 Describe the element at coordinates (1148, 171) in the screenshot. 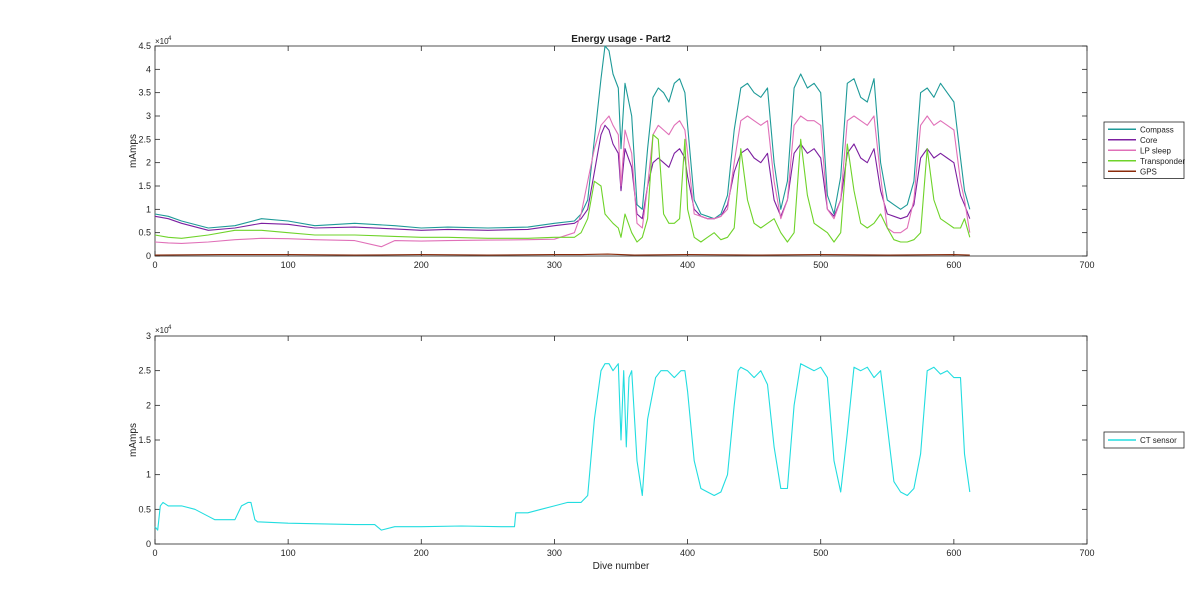

I see `legend-entry: GPS` at that location.